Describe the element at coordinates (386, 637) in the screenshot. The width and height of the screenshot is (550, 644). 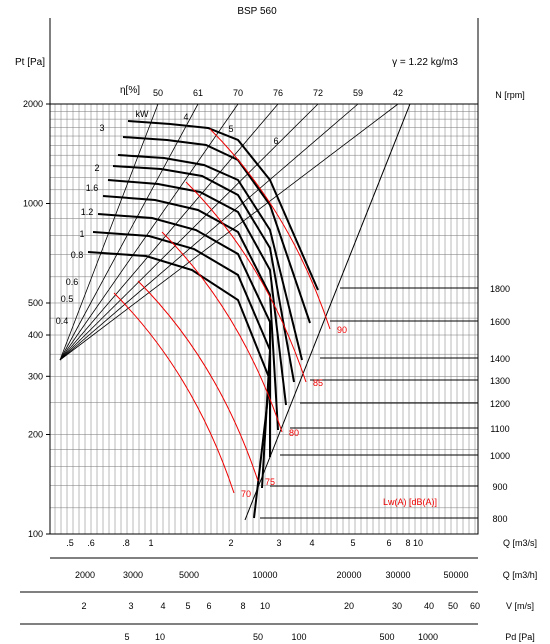
I see `pd-tick-label: 500` at that location.